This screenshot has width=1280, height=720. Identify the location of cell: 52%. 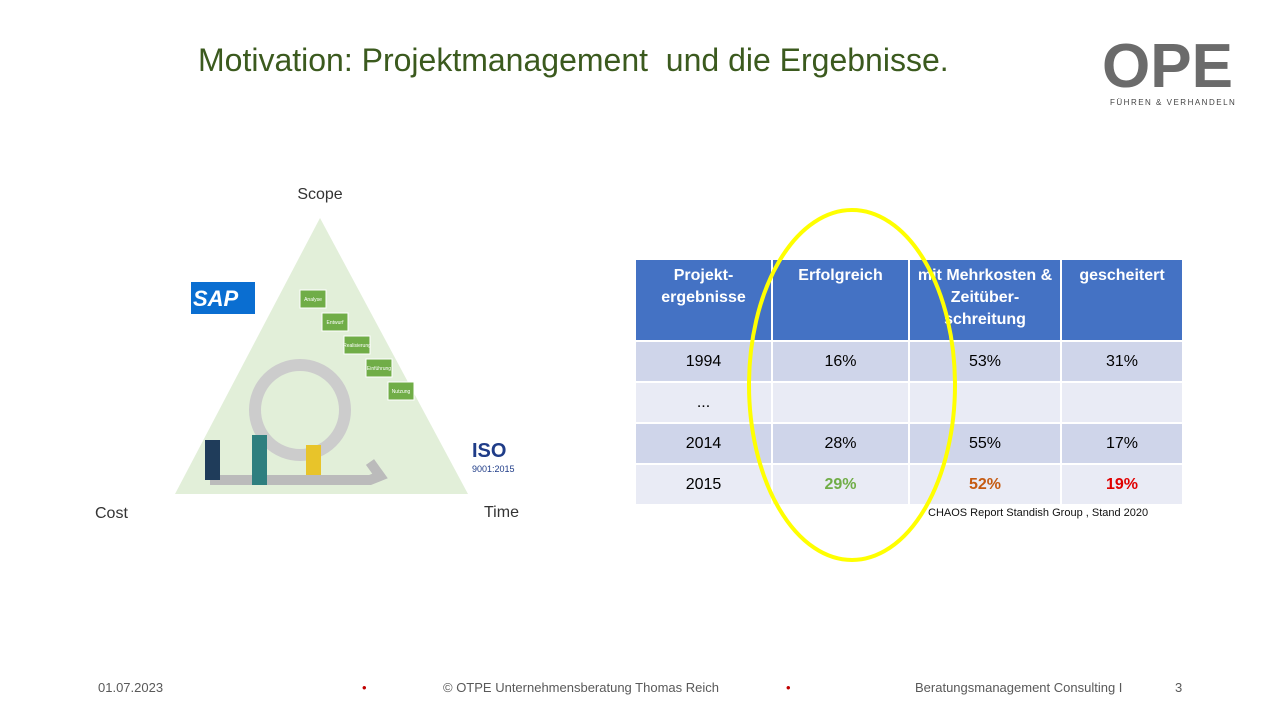
(985, 484).